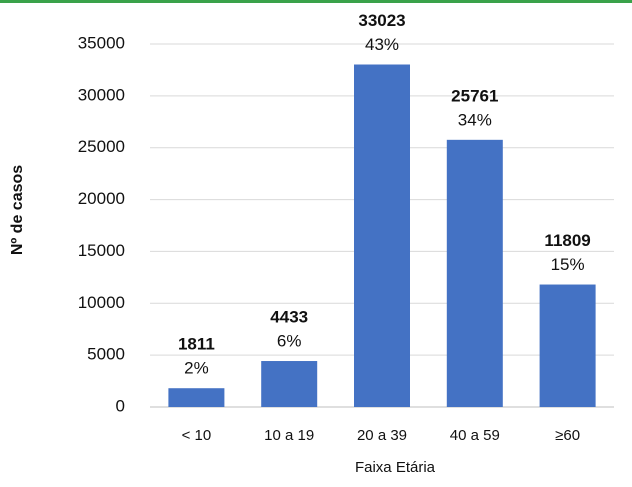 The width and height of the screenshot is (632, 487). Describe the element at coordinates (567, 435) in the screenshot. I see `x-tick-label: ≥60` at that location.